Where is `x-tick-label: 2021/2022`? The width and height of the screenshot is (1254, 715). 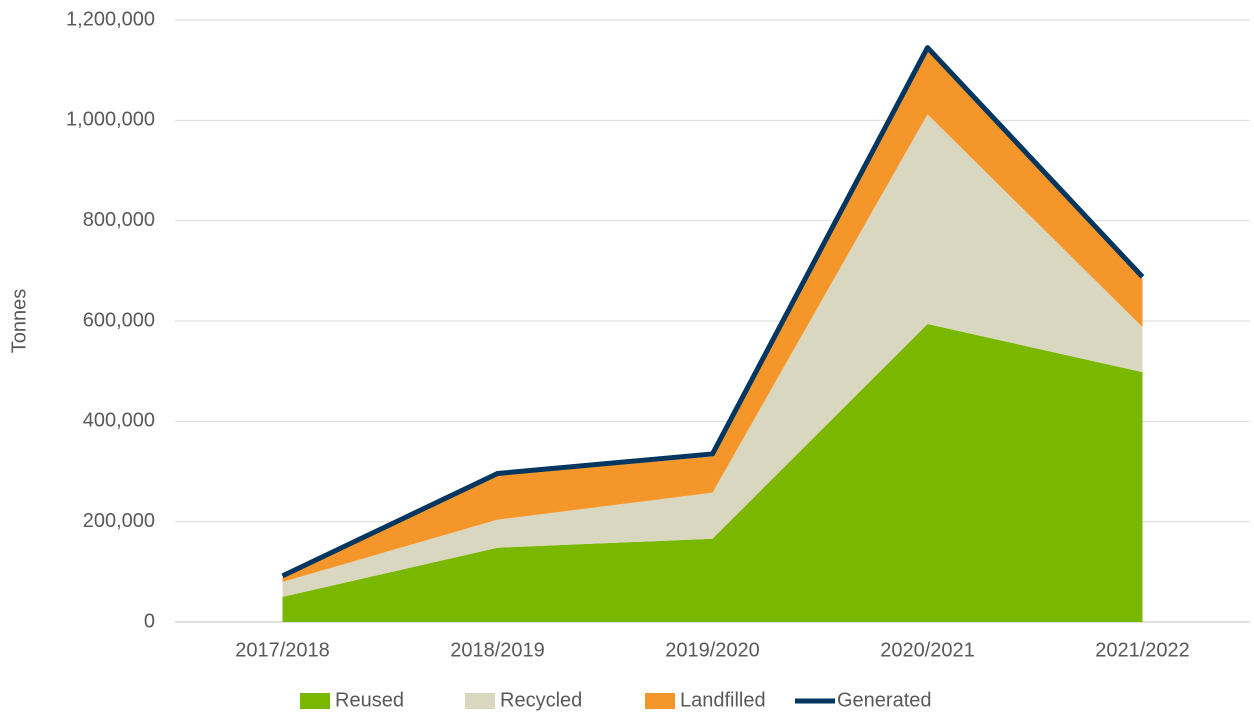
x-tick-label: 2021/2022 is located at coordinates (1142, 650).